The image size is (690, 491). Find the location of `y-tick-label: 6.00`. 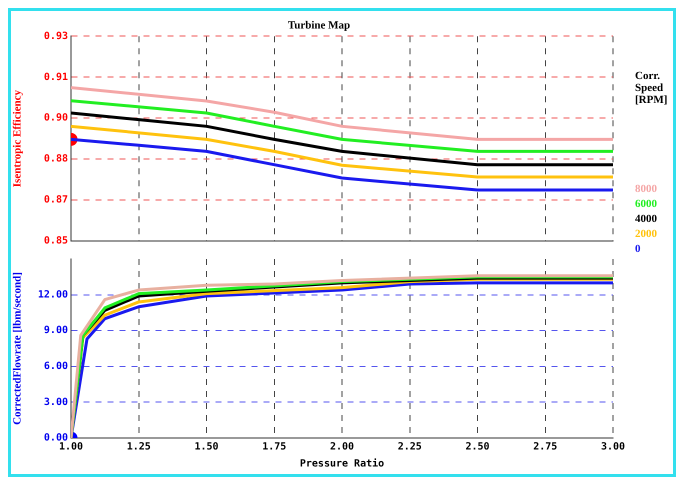

y-tick-label: 6.00 is located at coordinates (56, 366).